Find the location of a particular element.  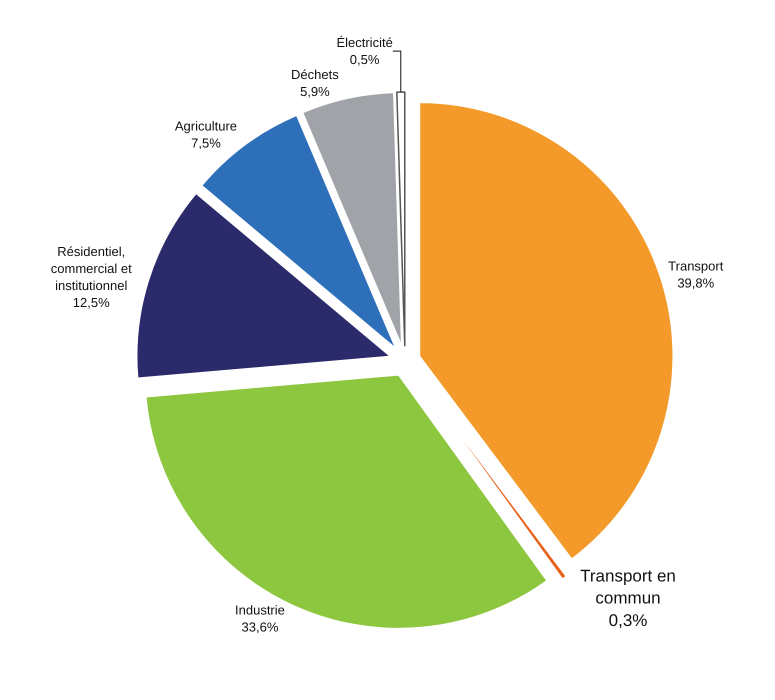

slice-label: Transport en commun is located at coordinates (628, 587).